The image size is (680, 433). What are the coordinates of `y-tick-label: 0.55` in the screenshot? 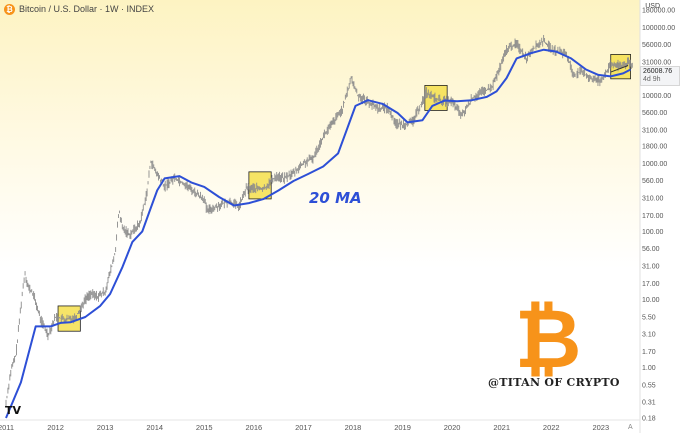 It's located at (649, 386).